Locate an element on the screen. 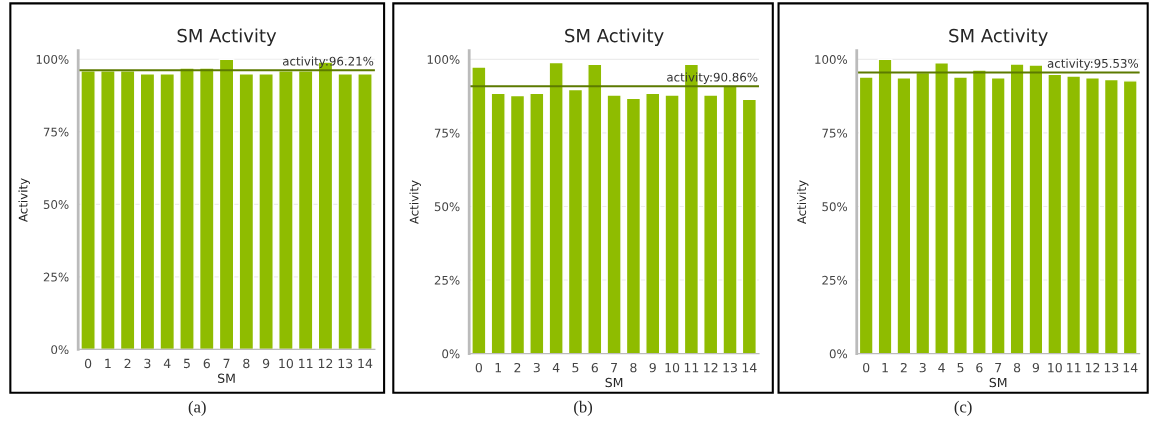 This screenshot has height=421, width=1150. text: (a) is located at coordinates (197, 408).